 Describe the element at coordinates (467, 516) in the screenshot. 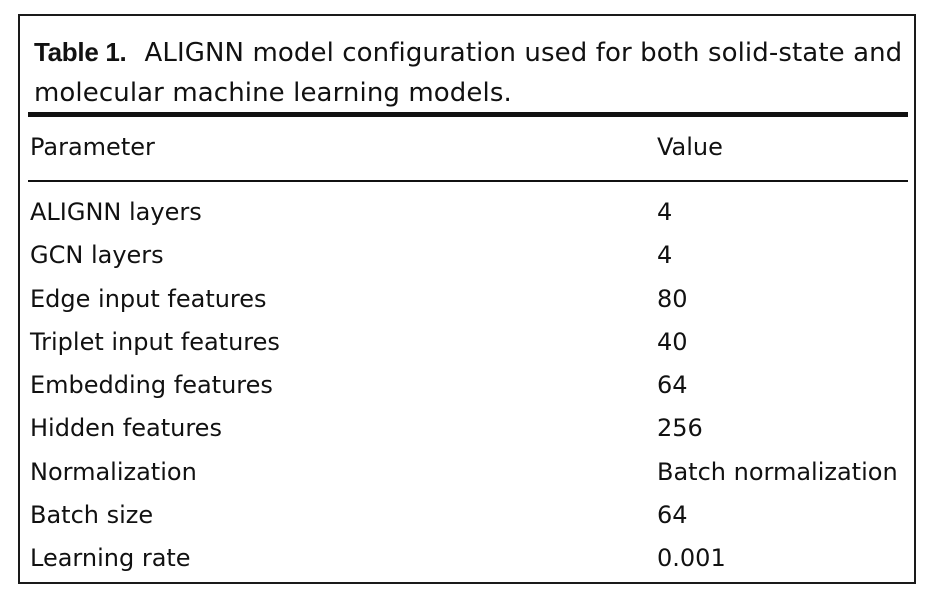

I see `table-row: Batch size 64` at that location.